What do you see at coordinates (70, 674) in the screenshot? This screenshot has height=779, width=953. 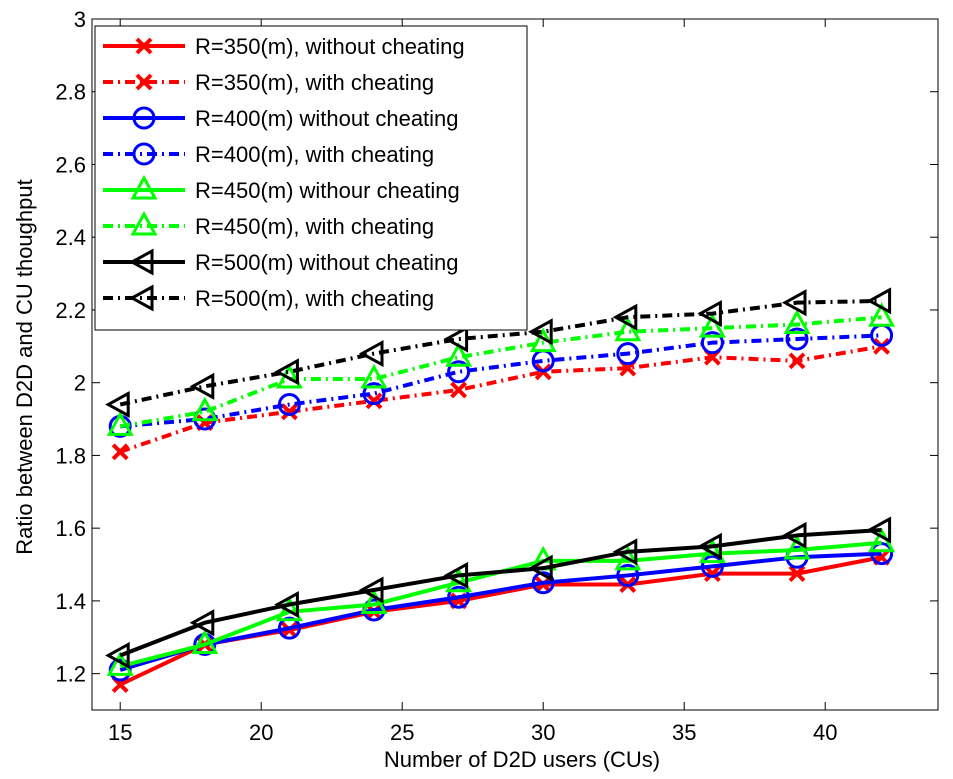 I see `y-tick-label: 1.2` at bounding box center [70, 674].